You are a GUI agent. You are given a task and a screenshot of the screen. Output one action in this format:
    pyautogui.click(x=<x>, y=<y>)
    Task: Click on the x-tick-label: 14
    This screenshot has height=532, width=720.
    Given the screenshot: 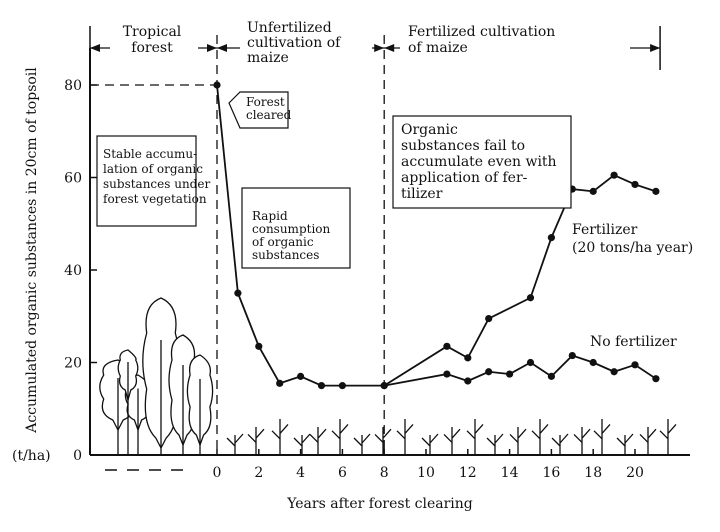 What is the action you would take?
    pyautogui.click(x=510, y=473)
    